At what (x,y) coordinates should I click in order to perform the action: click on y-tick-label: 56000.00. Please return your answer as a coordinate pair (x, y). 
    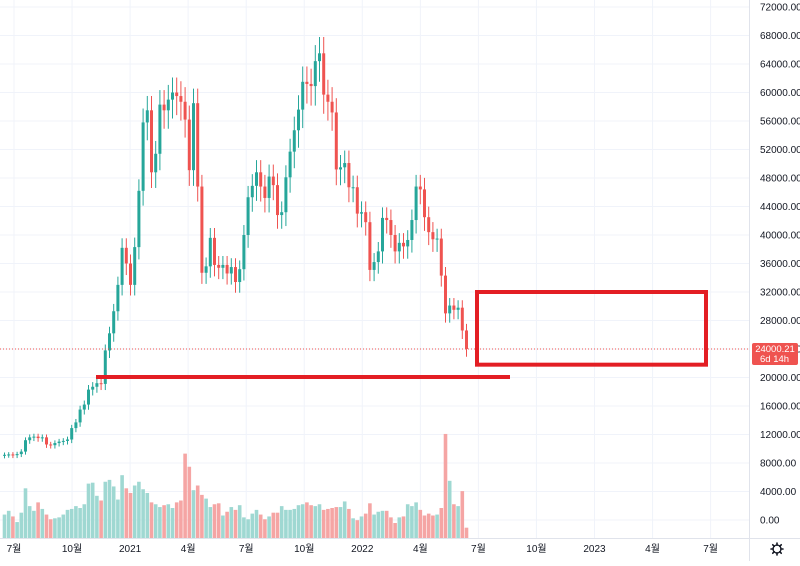
    Looking at the image, I should click on (780, 122).